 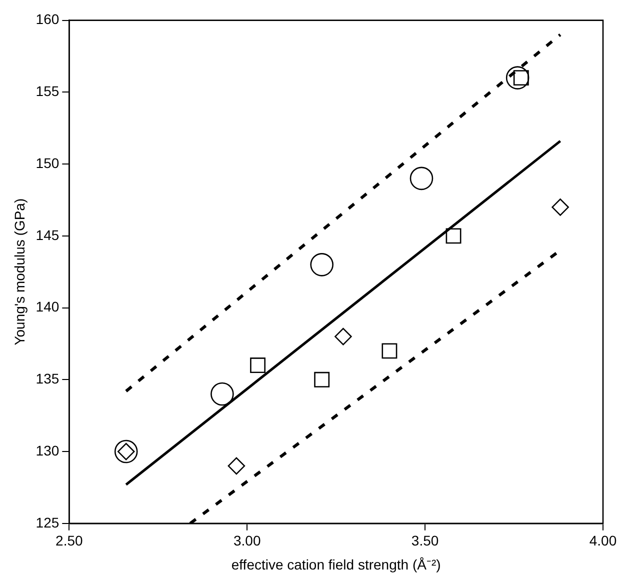 I want to click on x-axis-title: effective cation field strength (Å⁻²), so click(x=336, y=564).